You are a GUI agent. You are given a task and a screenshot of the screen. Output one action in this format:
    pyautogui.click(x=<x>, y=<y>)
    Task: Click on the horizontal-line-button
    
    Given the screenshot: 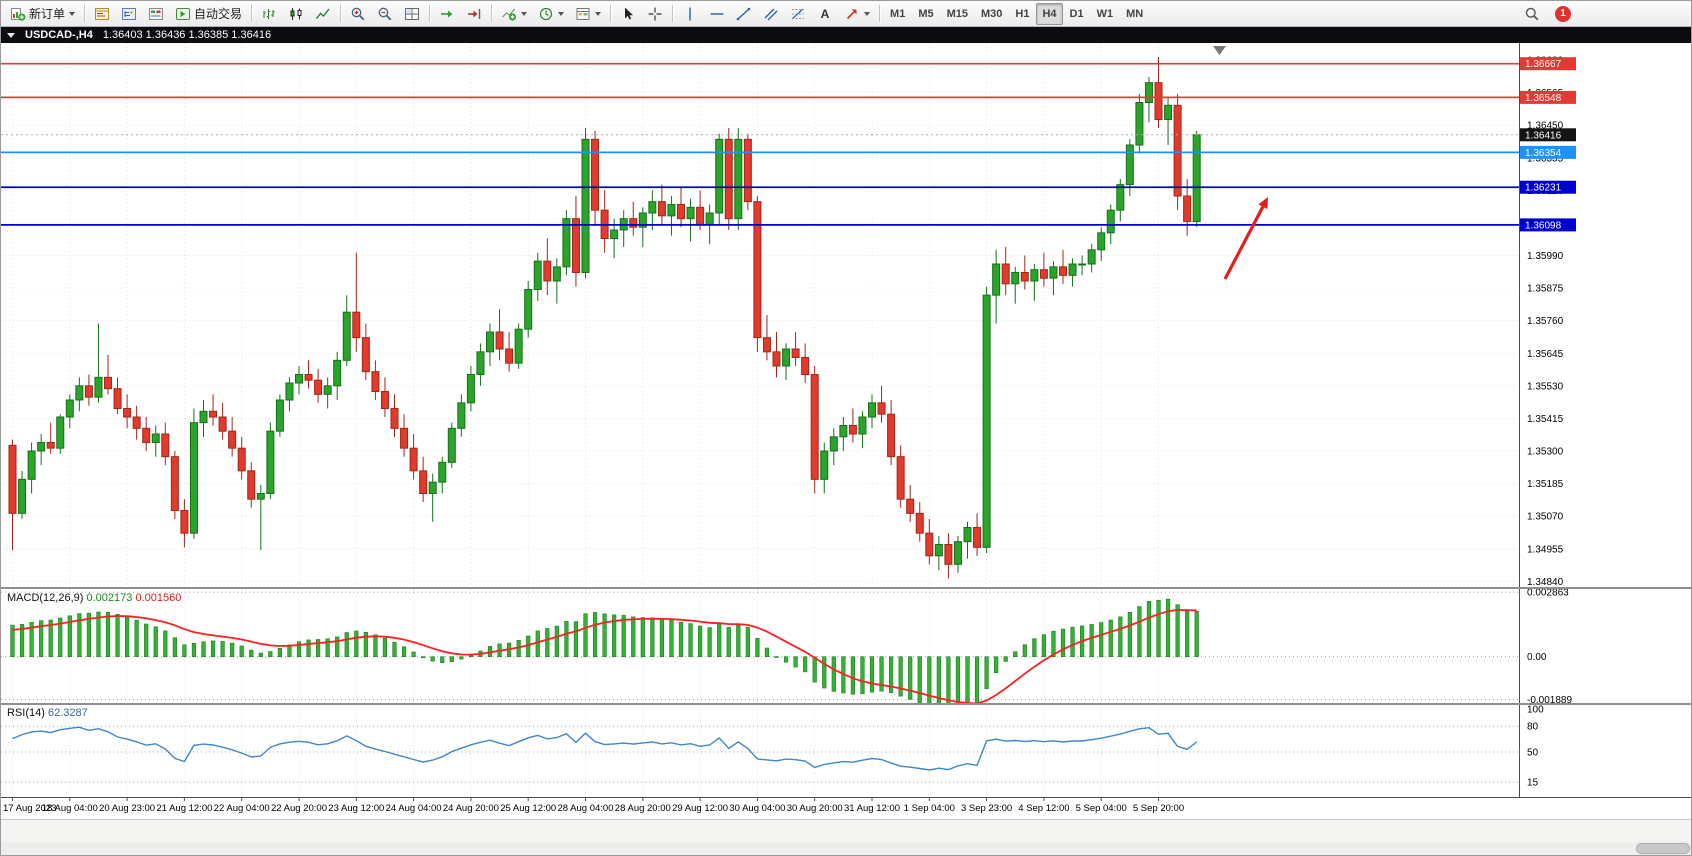 What is the action you would take?
    pyautogui.click(x=717, y=14)
    